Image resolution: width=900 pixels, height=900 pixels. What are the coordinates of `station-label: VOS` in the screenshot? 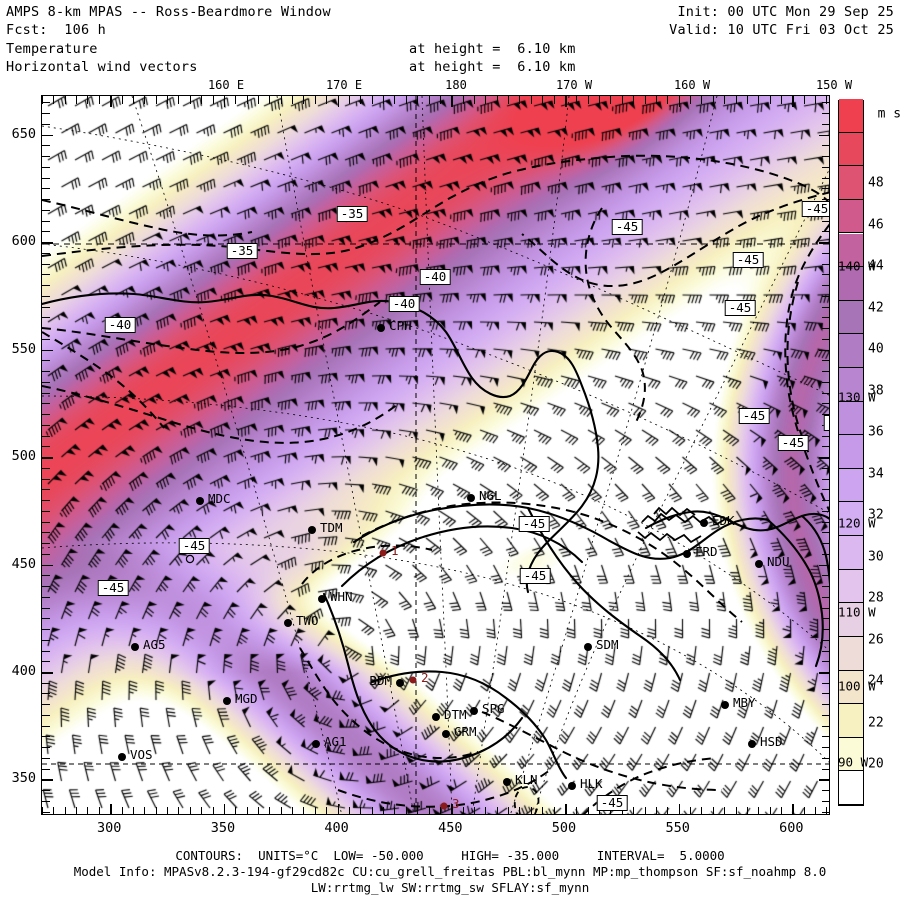 It's located at (141, 754).